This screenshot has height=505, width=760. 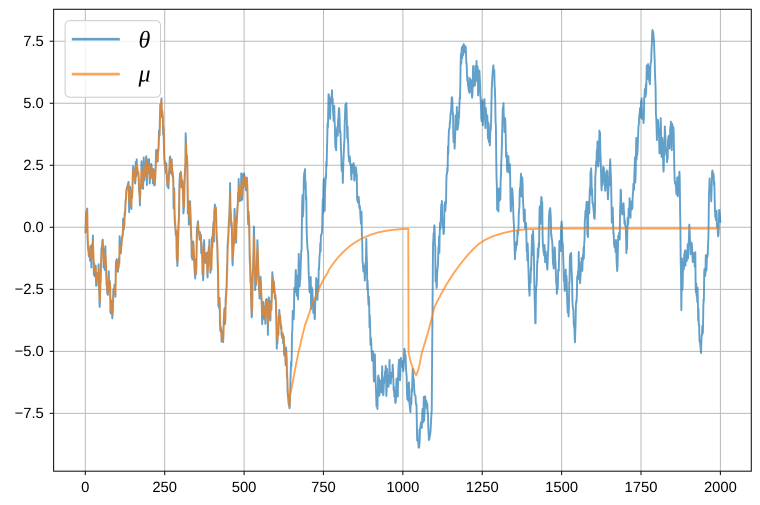 I want to click on svg-text: −5.0, so click(x=29, y=352).